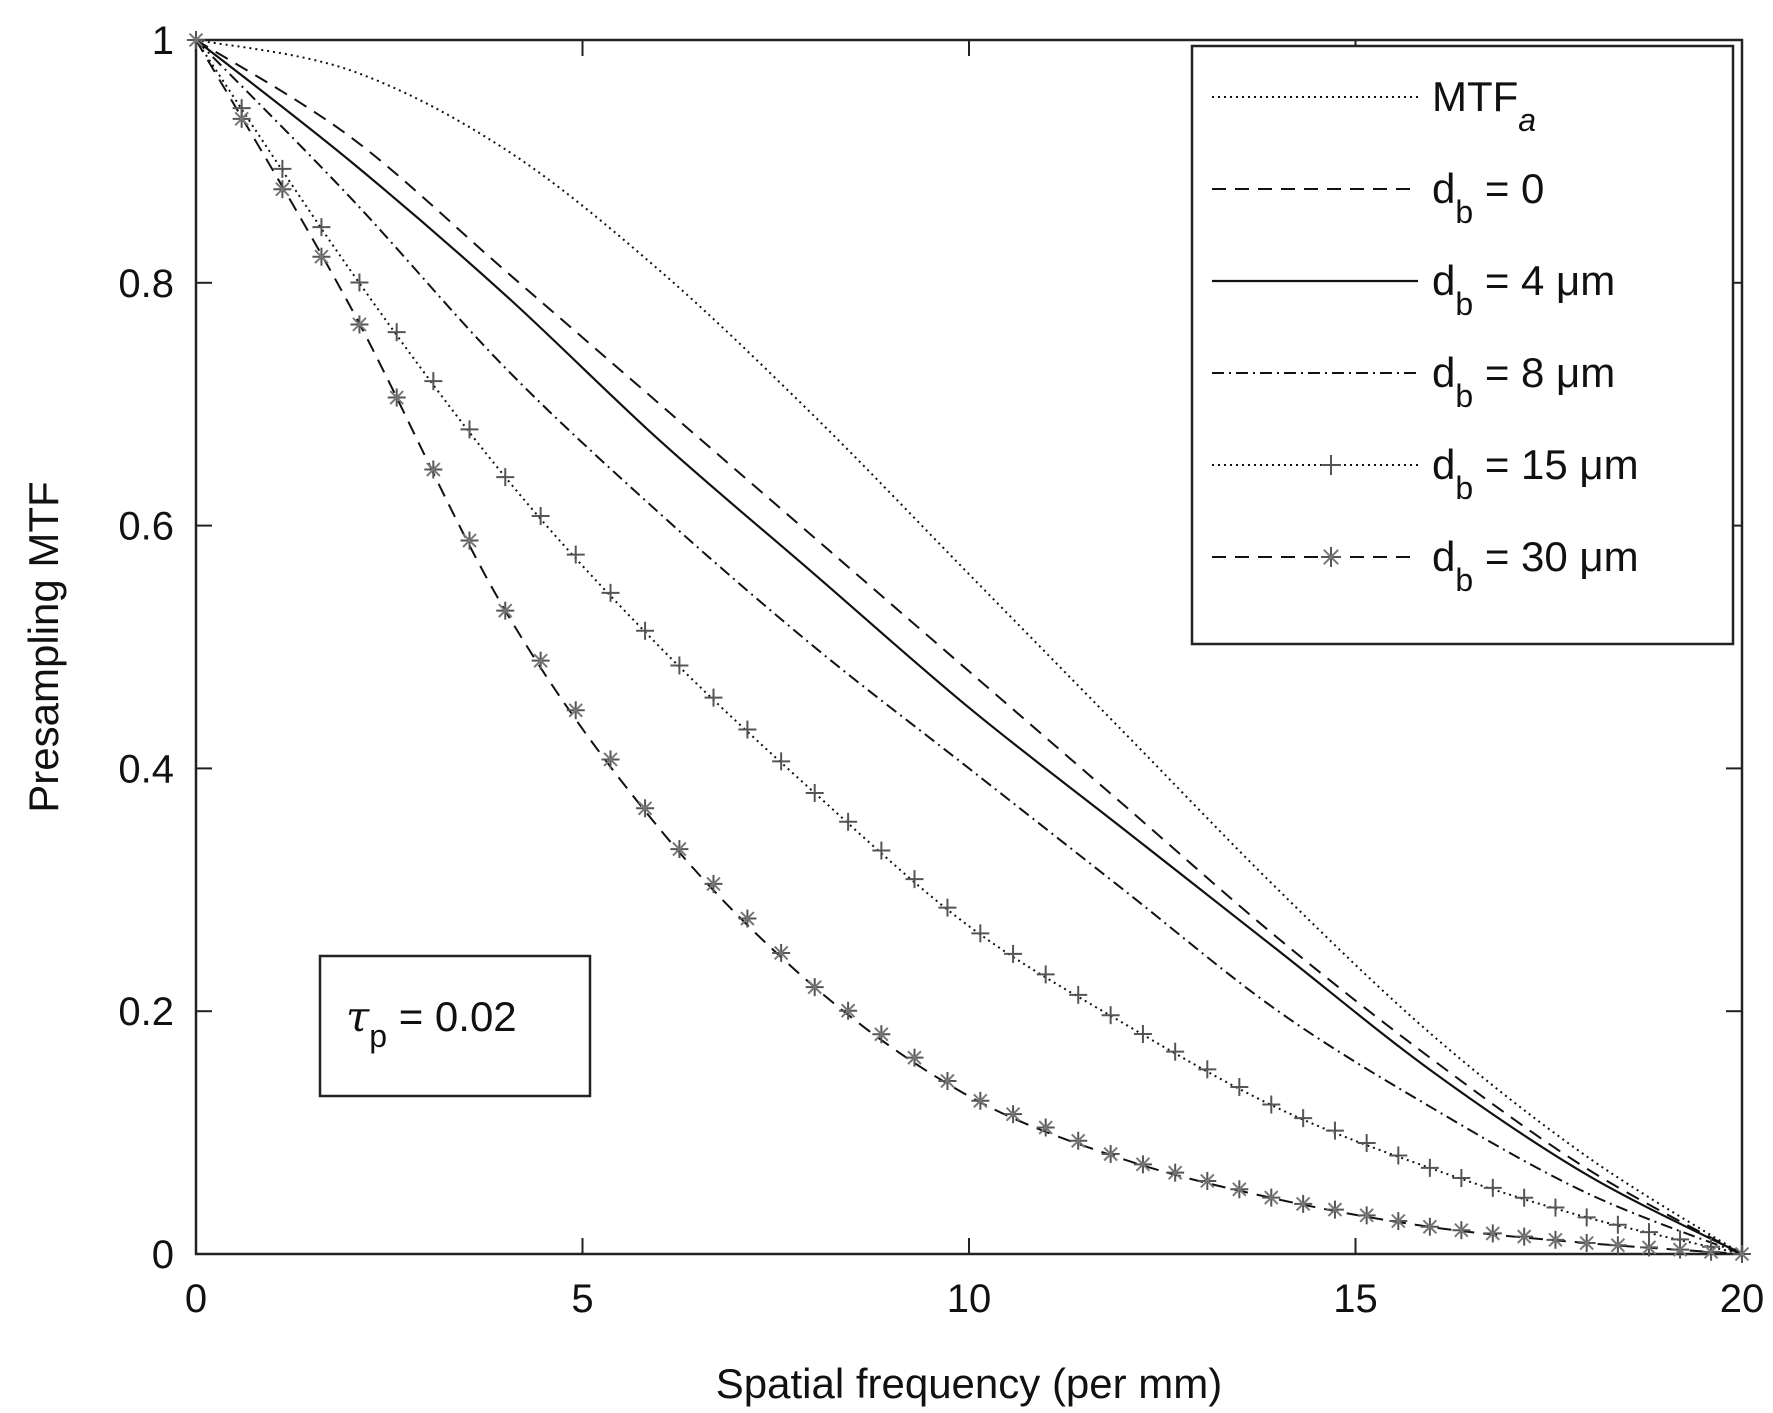  What do you see at coordinates (1425, 565) in the screenshot?
I see `legend-entry-d-b-30-m: db = 30 μm` at bounding box center [1425, 565].